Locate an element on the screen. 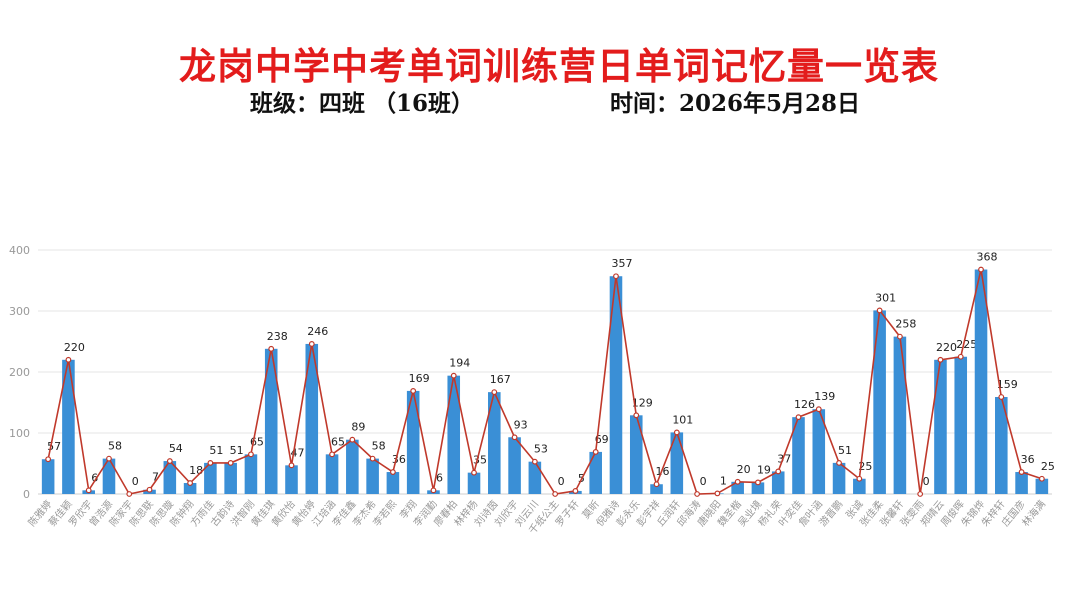 The image size is (1080, 608). data-label: 6 is located at coordinates (439, 477).